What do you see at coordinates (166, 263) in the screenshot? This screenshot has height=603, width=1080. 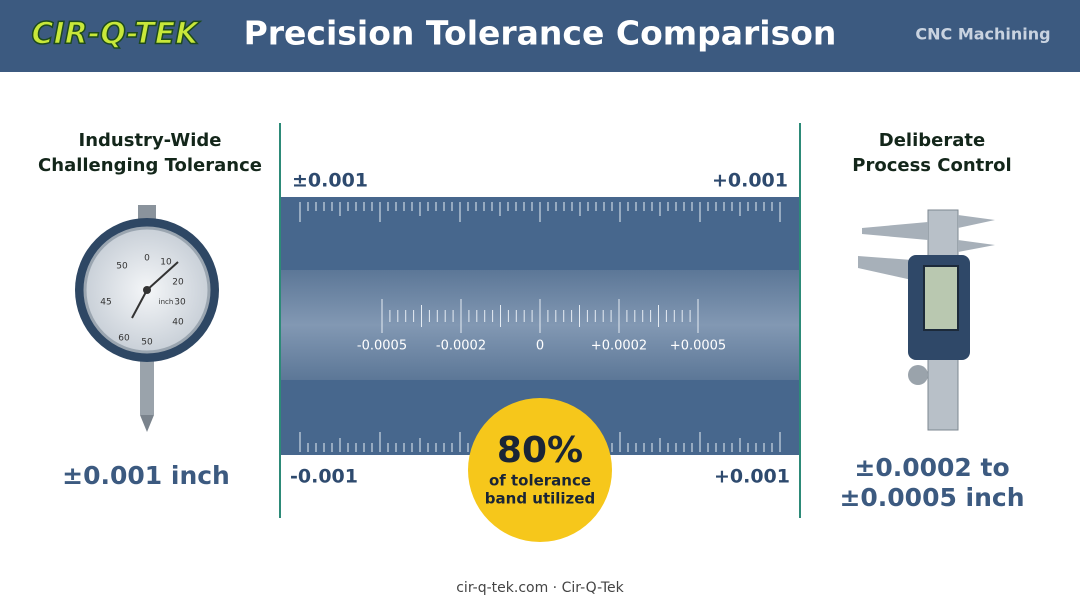 I see `dial-number: 10` at bounding box center [166, 263].